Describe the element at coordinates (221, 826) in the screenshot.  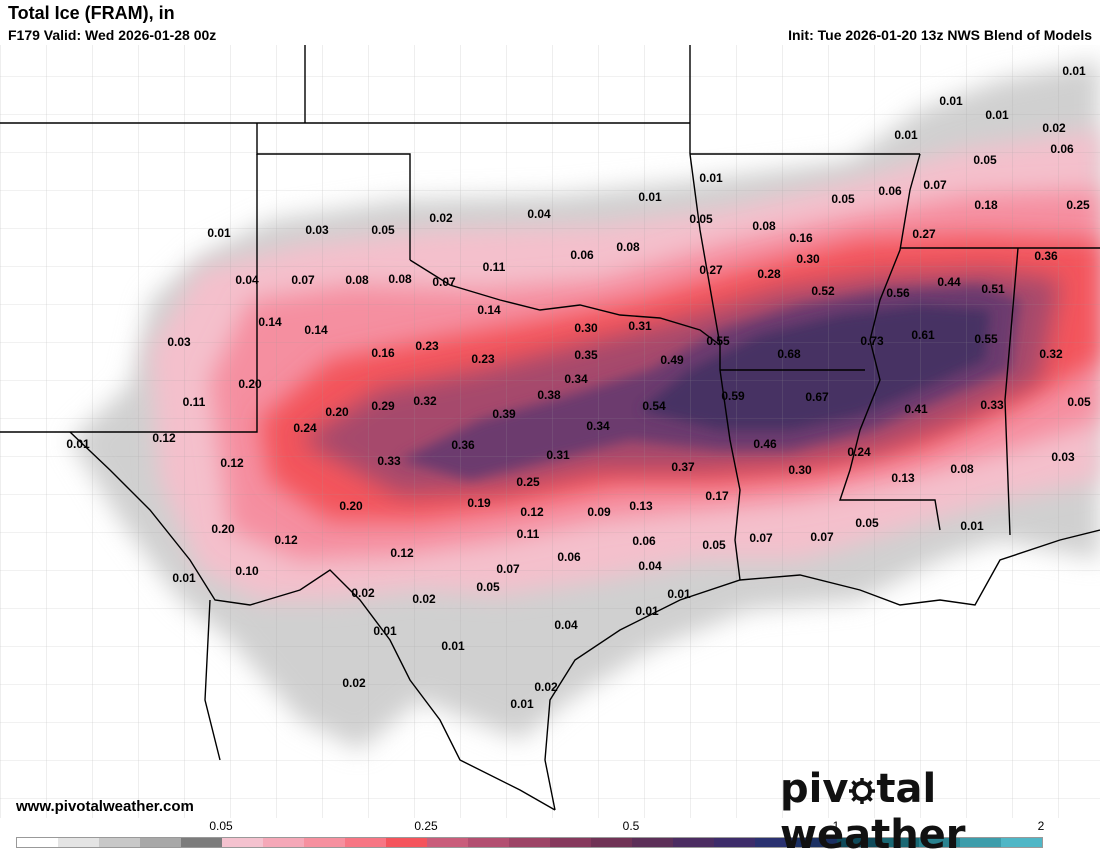
I see `colorbar-tick-label: 0.05` at that location.